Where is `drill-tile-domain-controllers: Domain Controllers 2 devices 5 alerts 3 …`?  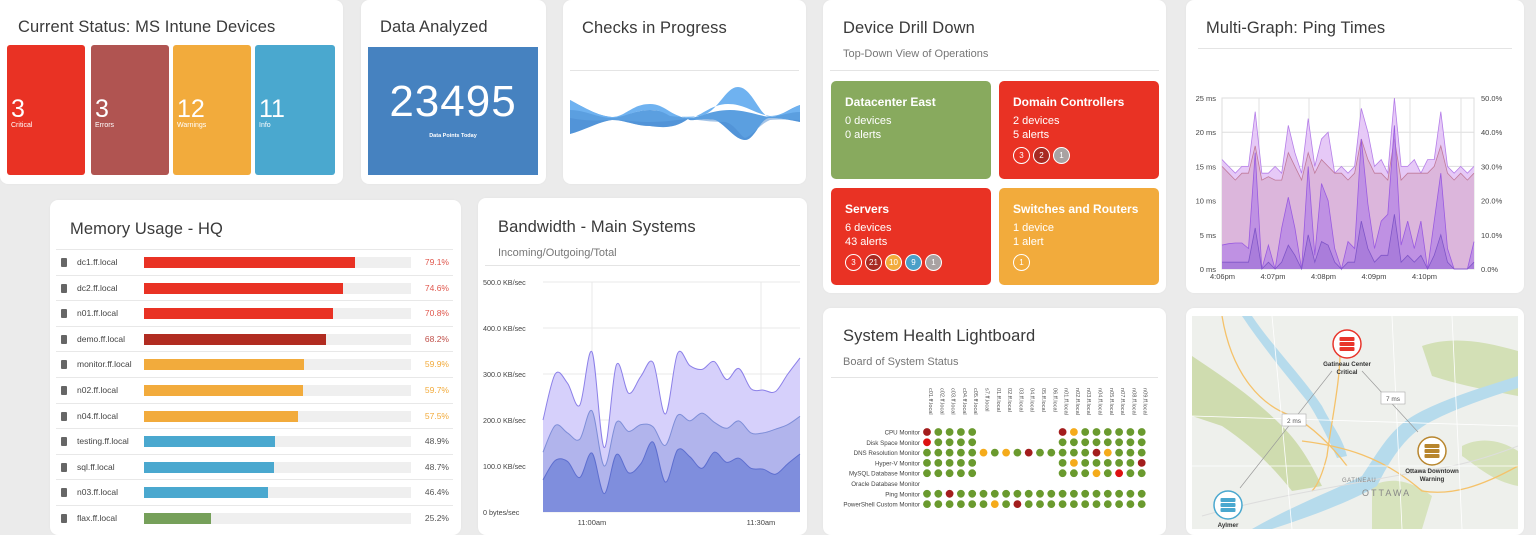 drill-tile-domain-controllers: Domain Controllers 2 devices 5 alerts 3 … is located at coordinates (1079, 130).